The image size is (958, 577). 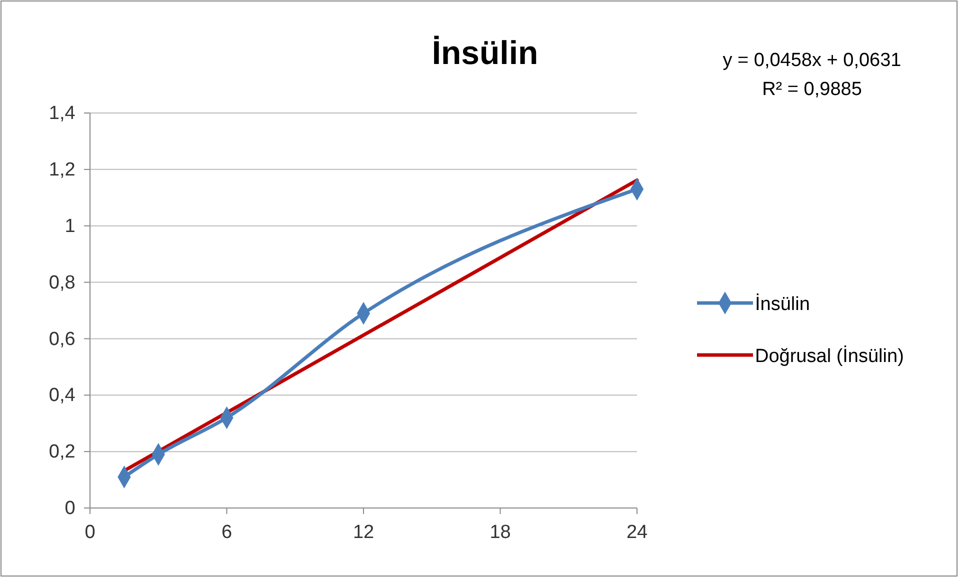 What do you see at coordinates (70, 226) in the screenshot?
I see `y-tick-label: 1` at bounding box center [70, 226].